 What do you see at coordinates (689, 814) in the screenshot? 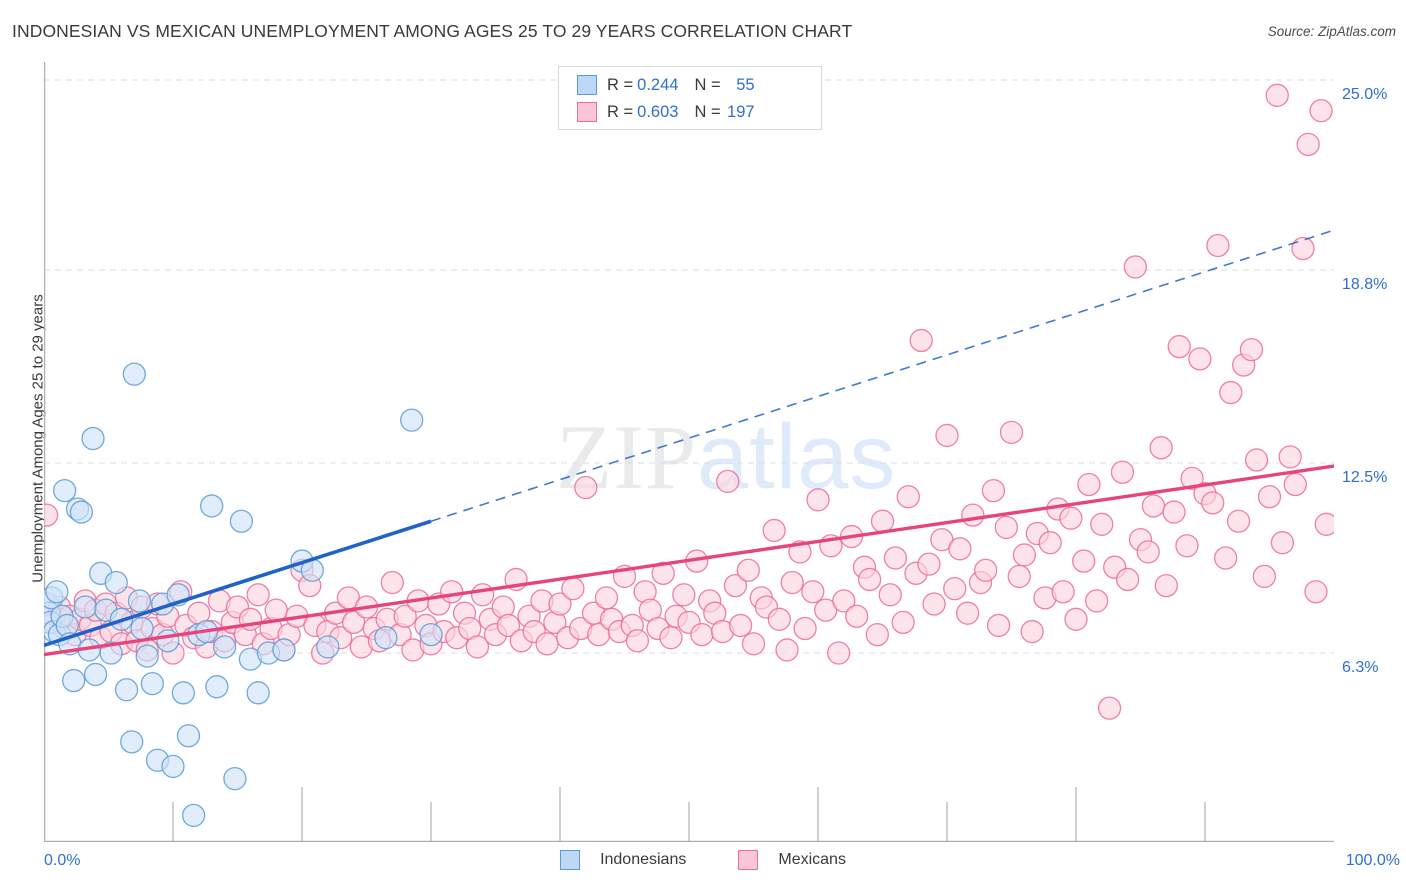
I see `x-tick-marks` at bounding box center [689, 814].